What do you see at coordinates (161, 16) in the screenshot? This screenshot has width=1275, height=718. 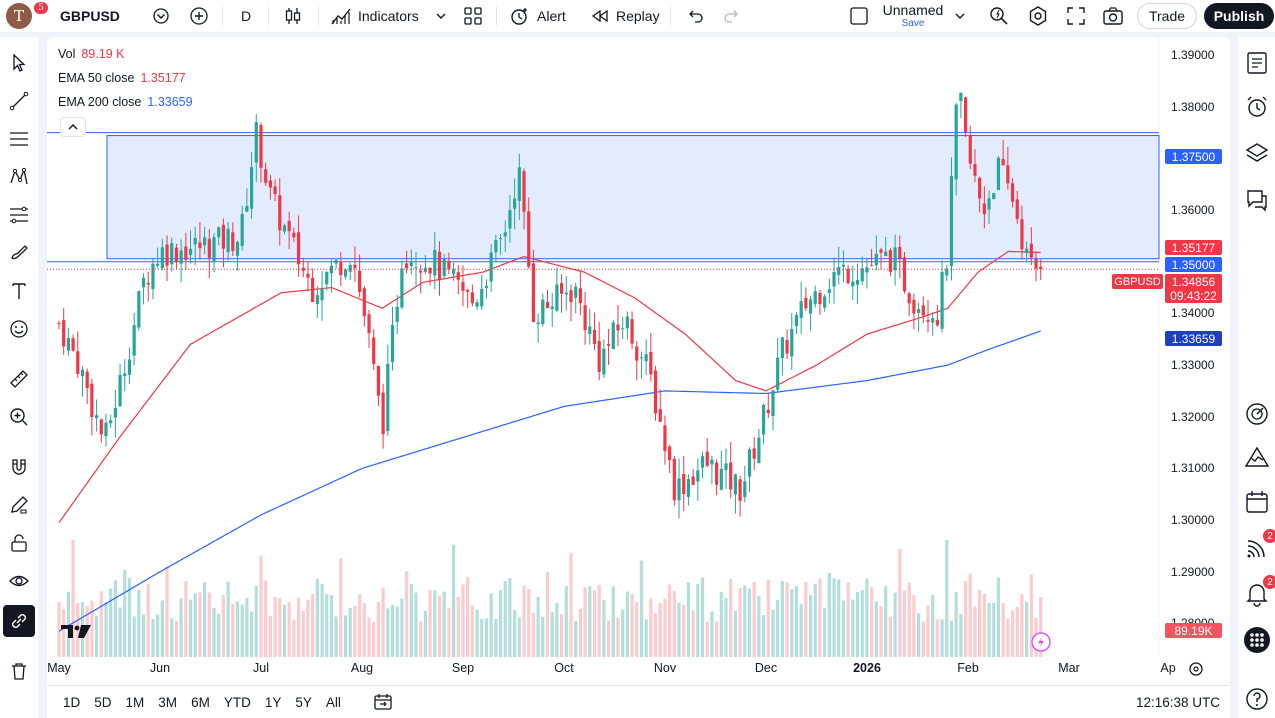 I see `symbol-menu-icon` at bounding box center [161, 16].